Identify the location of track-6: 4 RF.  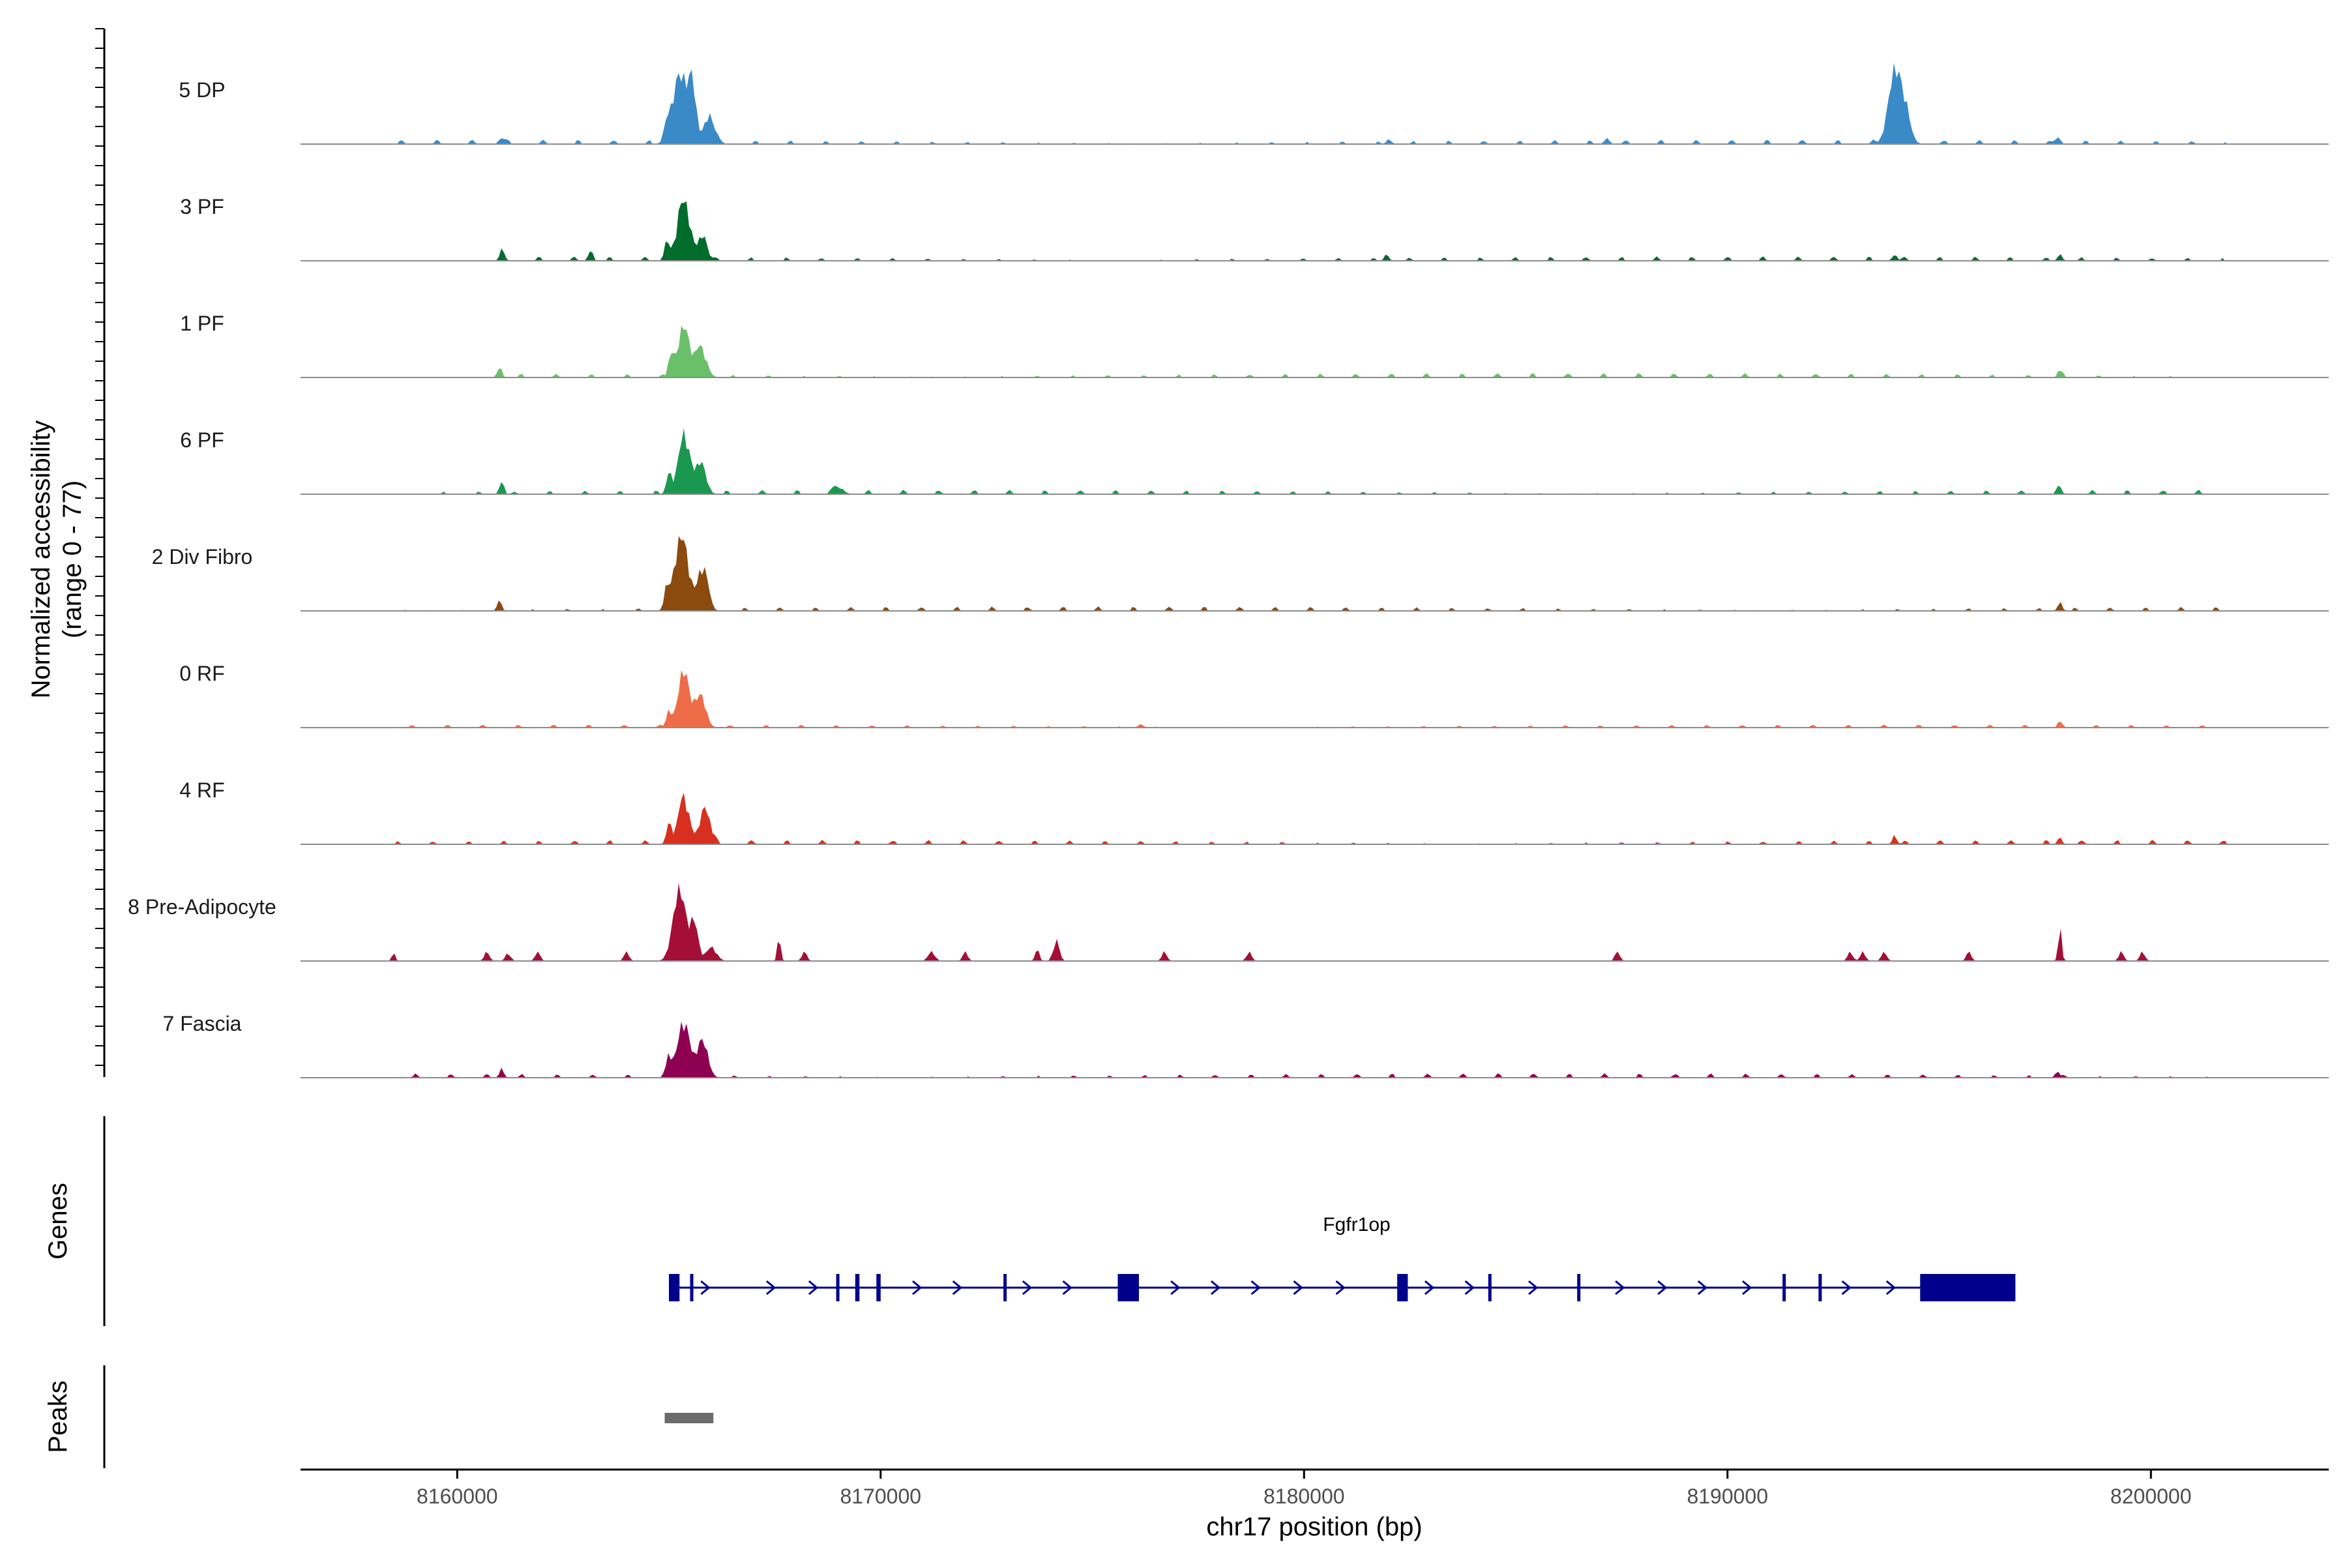
(1254, 812).